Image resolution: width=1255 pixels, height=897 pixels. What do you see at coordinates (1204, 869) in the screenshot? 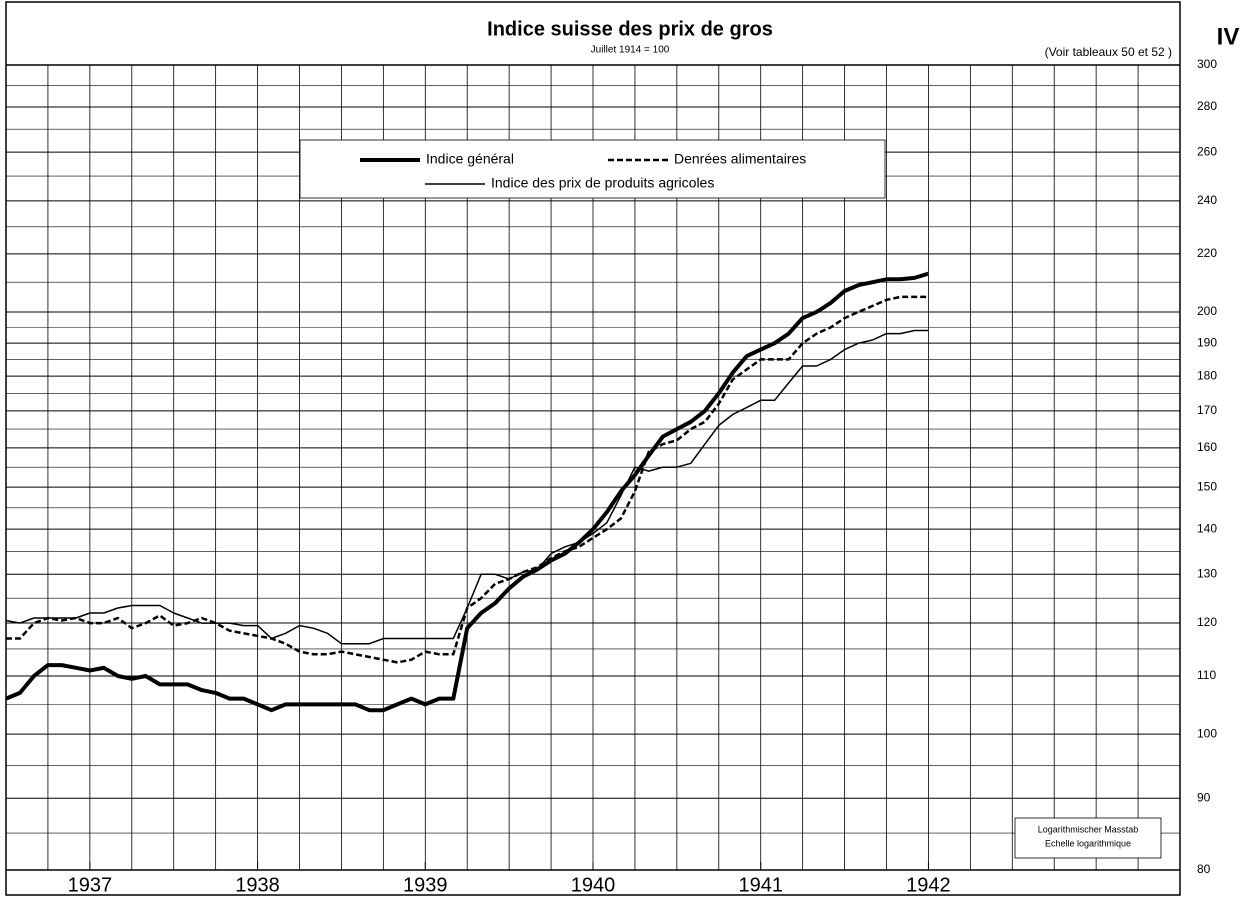
I see `y-tick-label: 80` at bounding box center [1204, 869].